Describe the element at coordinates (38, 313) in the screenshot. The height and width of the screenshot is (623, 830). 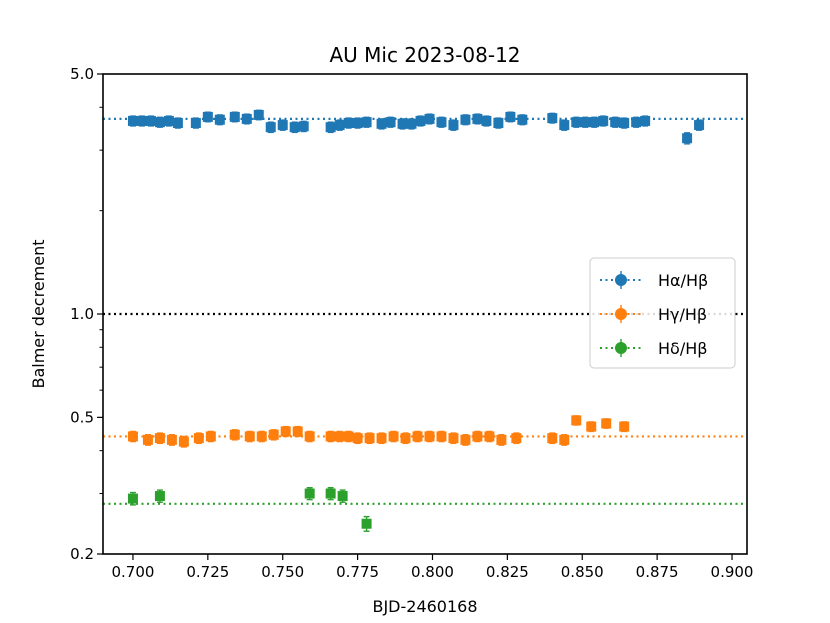
I see `y-axis-label: Balmer decrement` at that location.